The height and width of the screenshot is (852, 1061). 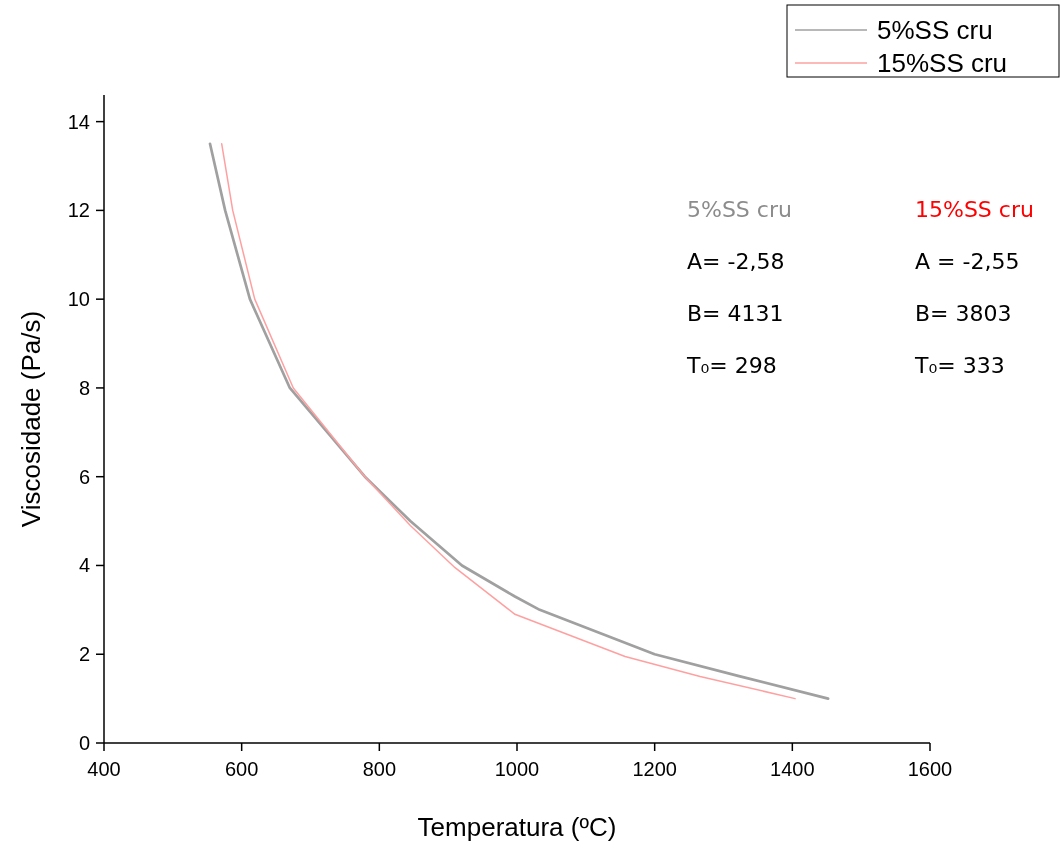 What do you see at coordinates (104, 769) in the screenshot?
I see `x-tick-label: 400` at bounding box center [104, 769].